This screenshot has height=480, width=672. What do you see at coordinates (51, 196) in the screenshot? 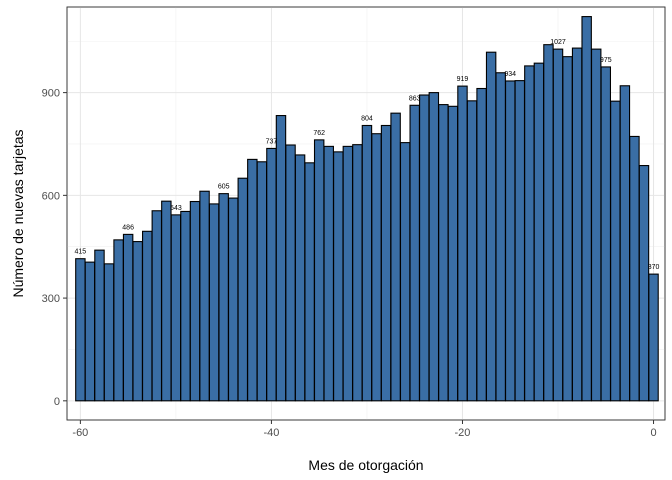
I see `y-tick-label: 600` at bounding box center [51, 196].